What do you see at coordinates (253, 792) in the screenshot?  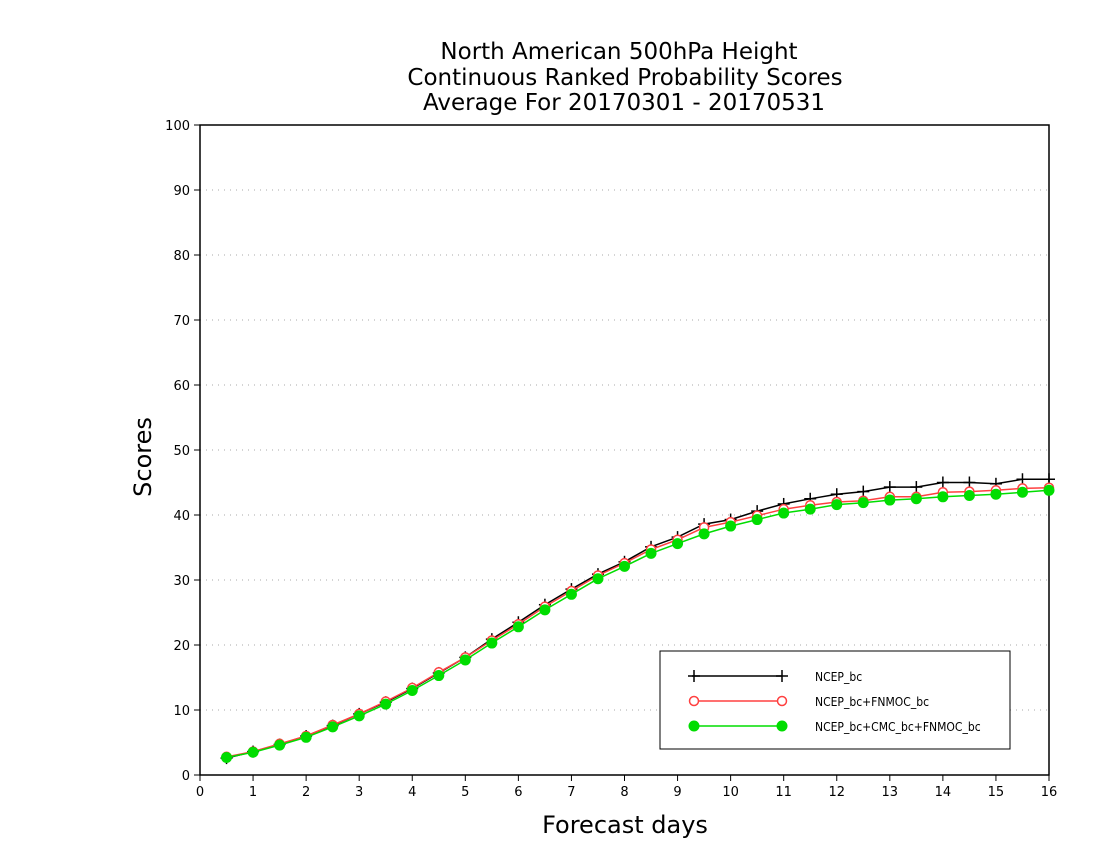 I see `x-tick-label: 1` at bounding box center [253, 792].